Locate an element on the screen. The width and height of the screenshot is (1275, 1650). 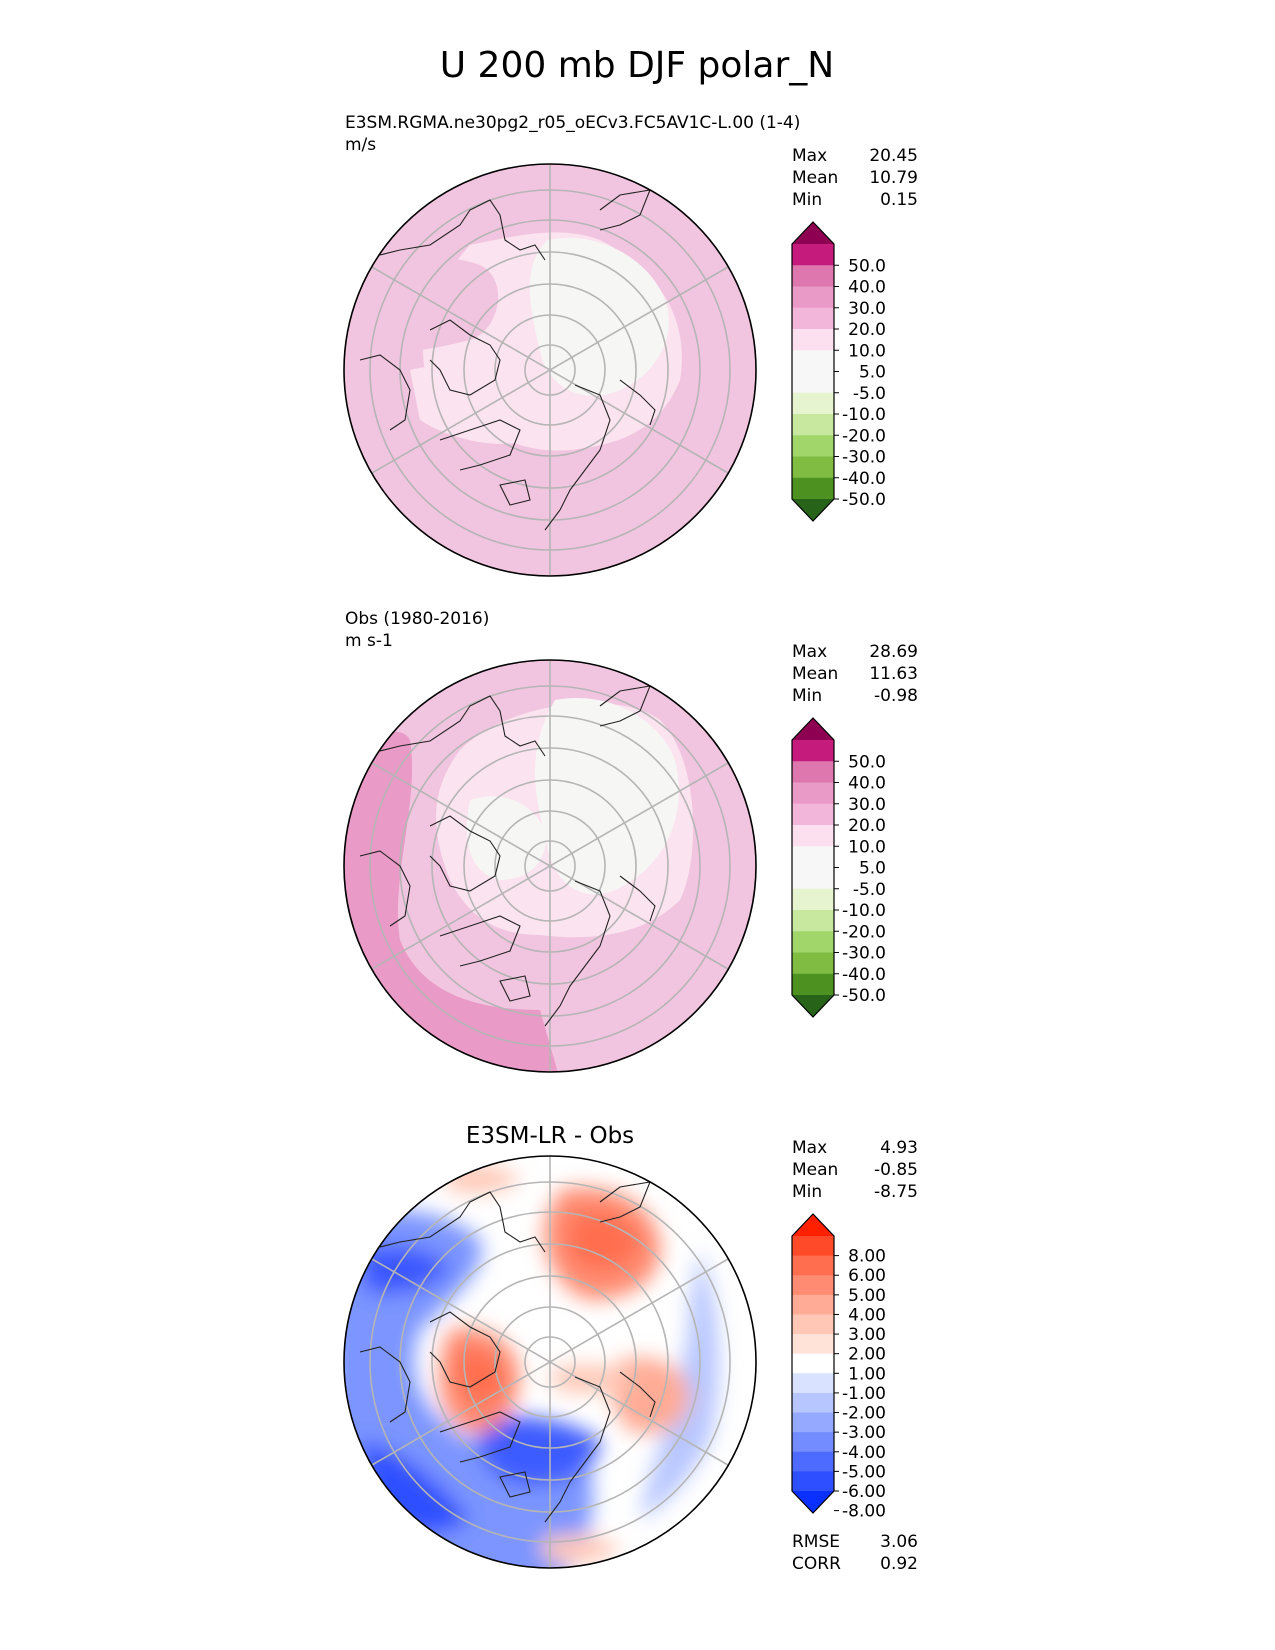
colorbar-tick-label: 8.00 is located at coordinates (867, 1257).